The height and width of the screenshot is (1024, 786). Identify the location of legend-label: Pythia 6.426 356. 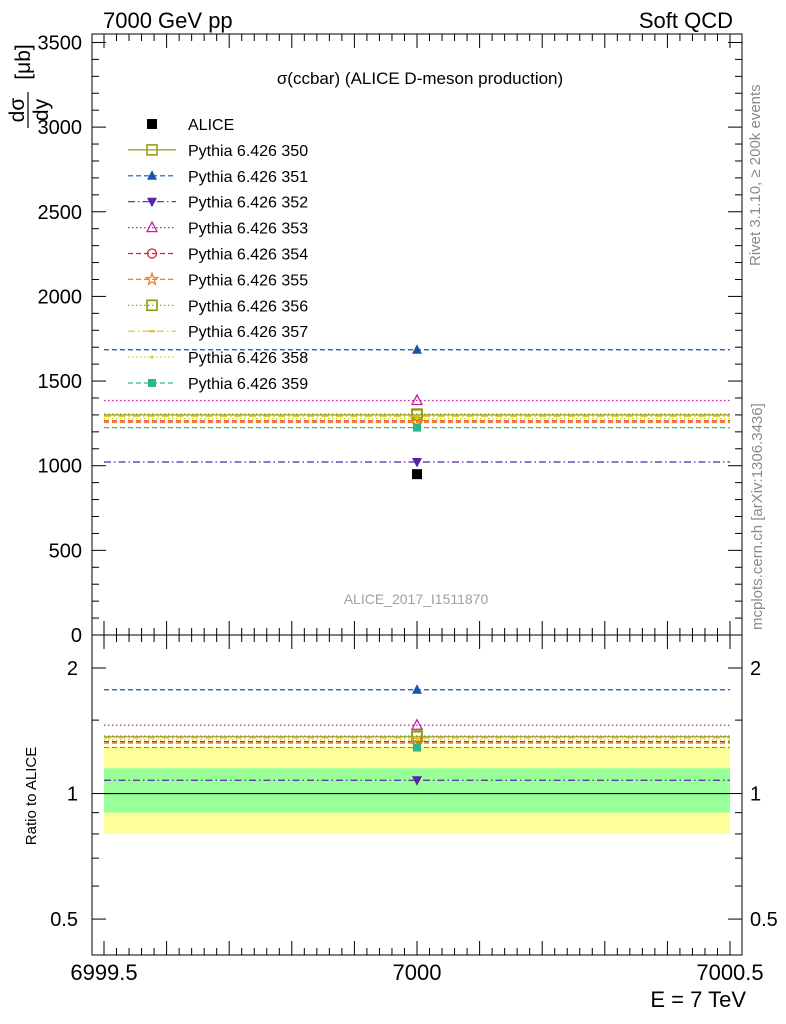
(248, 306).